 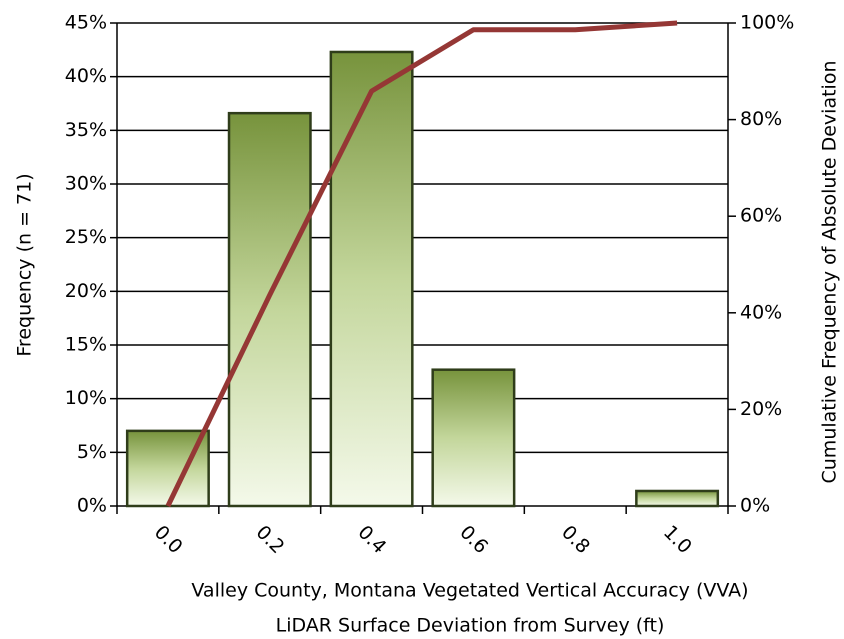 What do you see at coordinates (86, 130) in the screenshot?
I see `y-tick-label: 35%` at bounding box center [86, 130].